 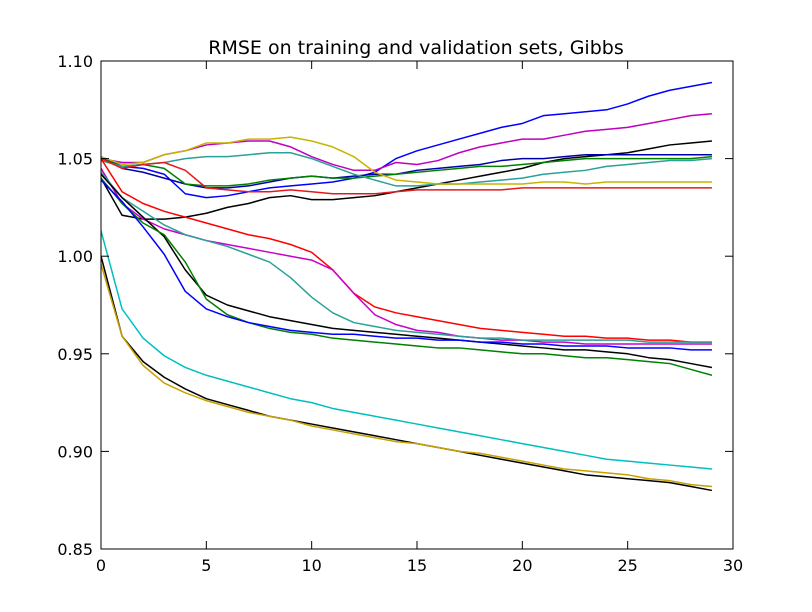 I want to click on y-tick-label: 1.05, so click(x=75, y=159).